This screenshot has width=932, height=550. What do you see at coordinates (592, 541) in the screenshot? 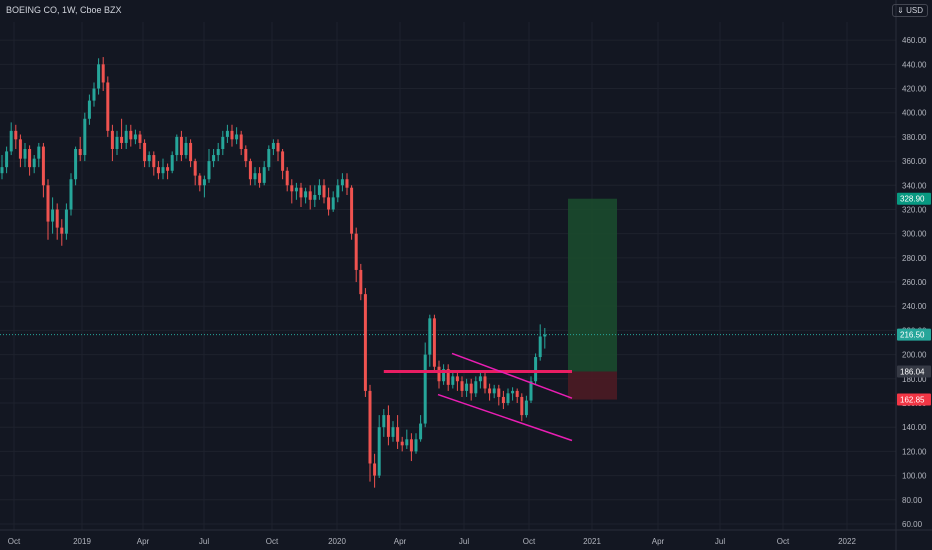
I see `x-tick-label: 2021` at bounding box center [592, 541].